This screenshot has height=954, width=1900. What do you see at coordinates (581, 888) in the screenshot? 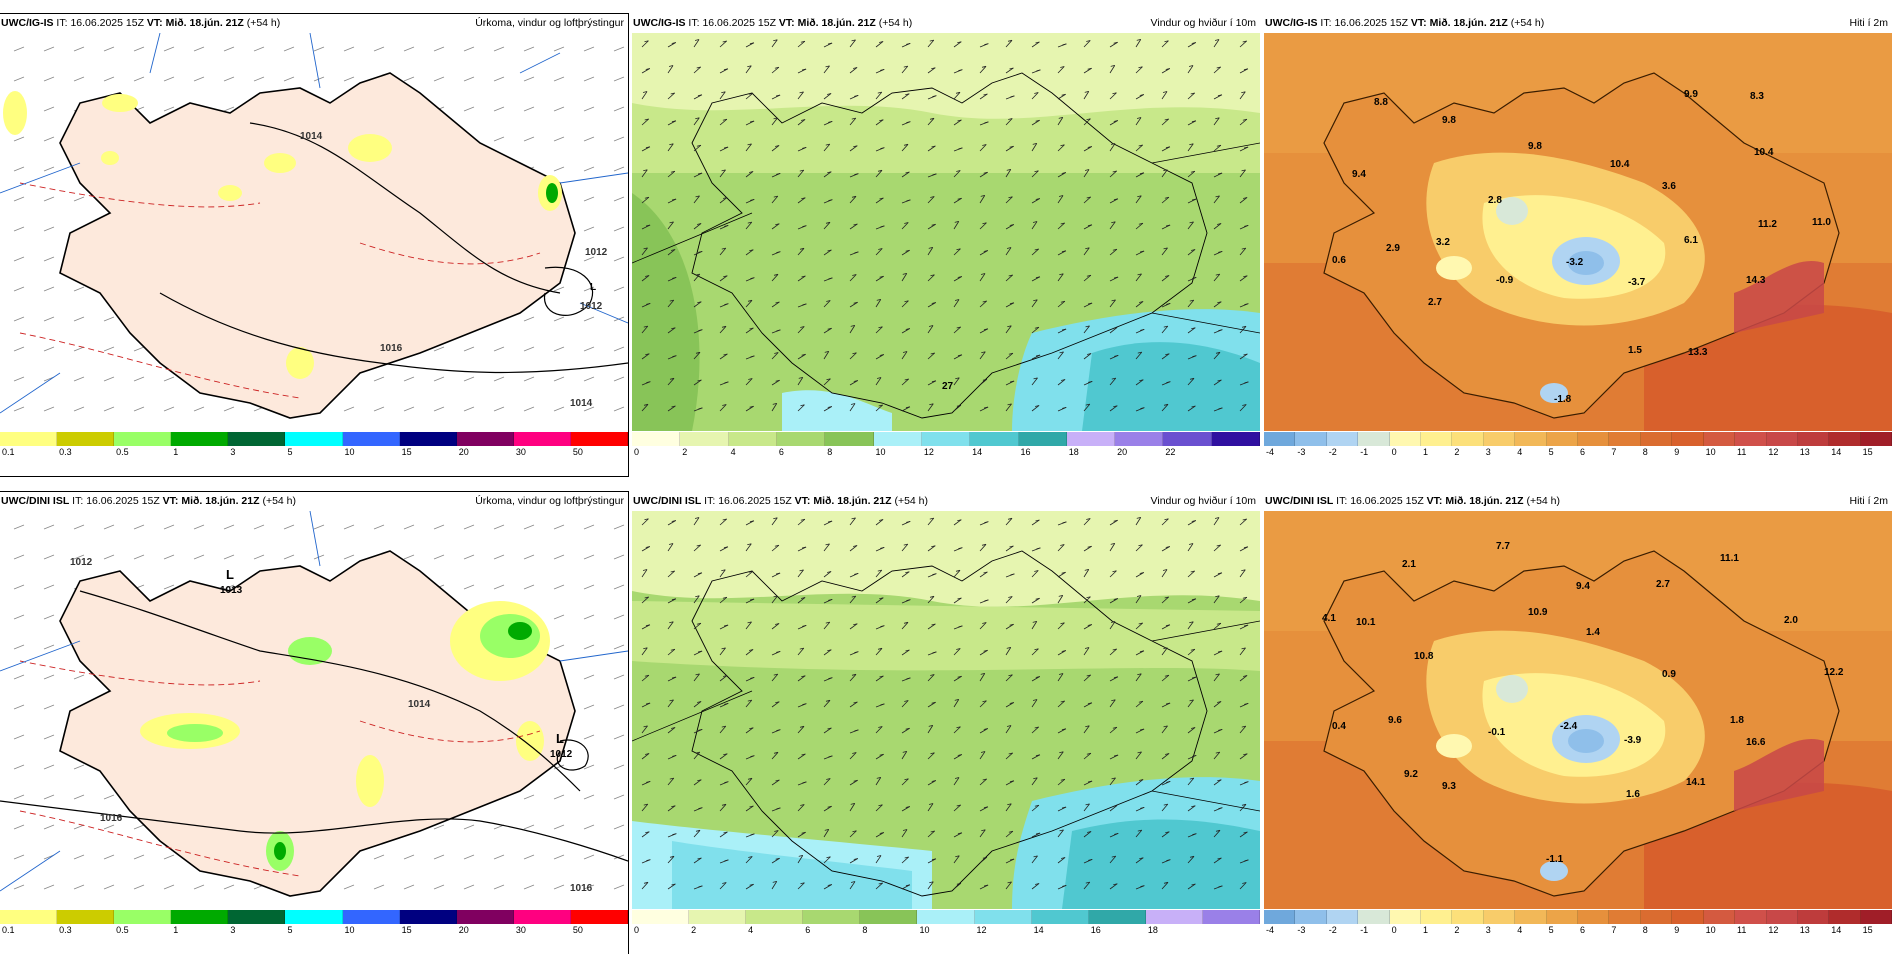
I see `pressure-label: 1016` at bounding box center [581, 888].